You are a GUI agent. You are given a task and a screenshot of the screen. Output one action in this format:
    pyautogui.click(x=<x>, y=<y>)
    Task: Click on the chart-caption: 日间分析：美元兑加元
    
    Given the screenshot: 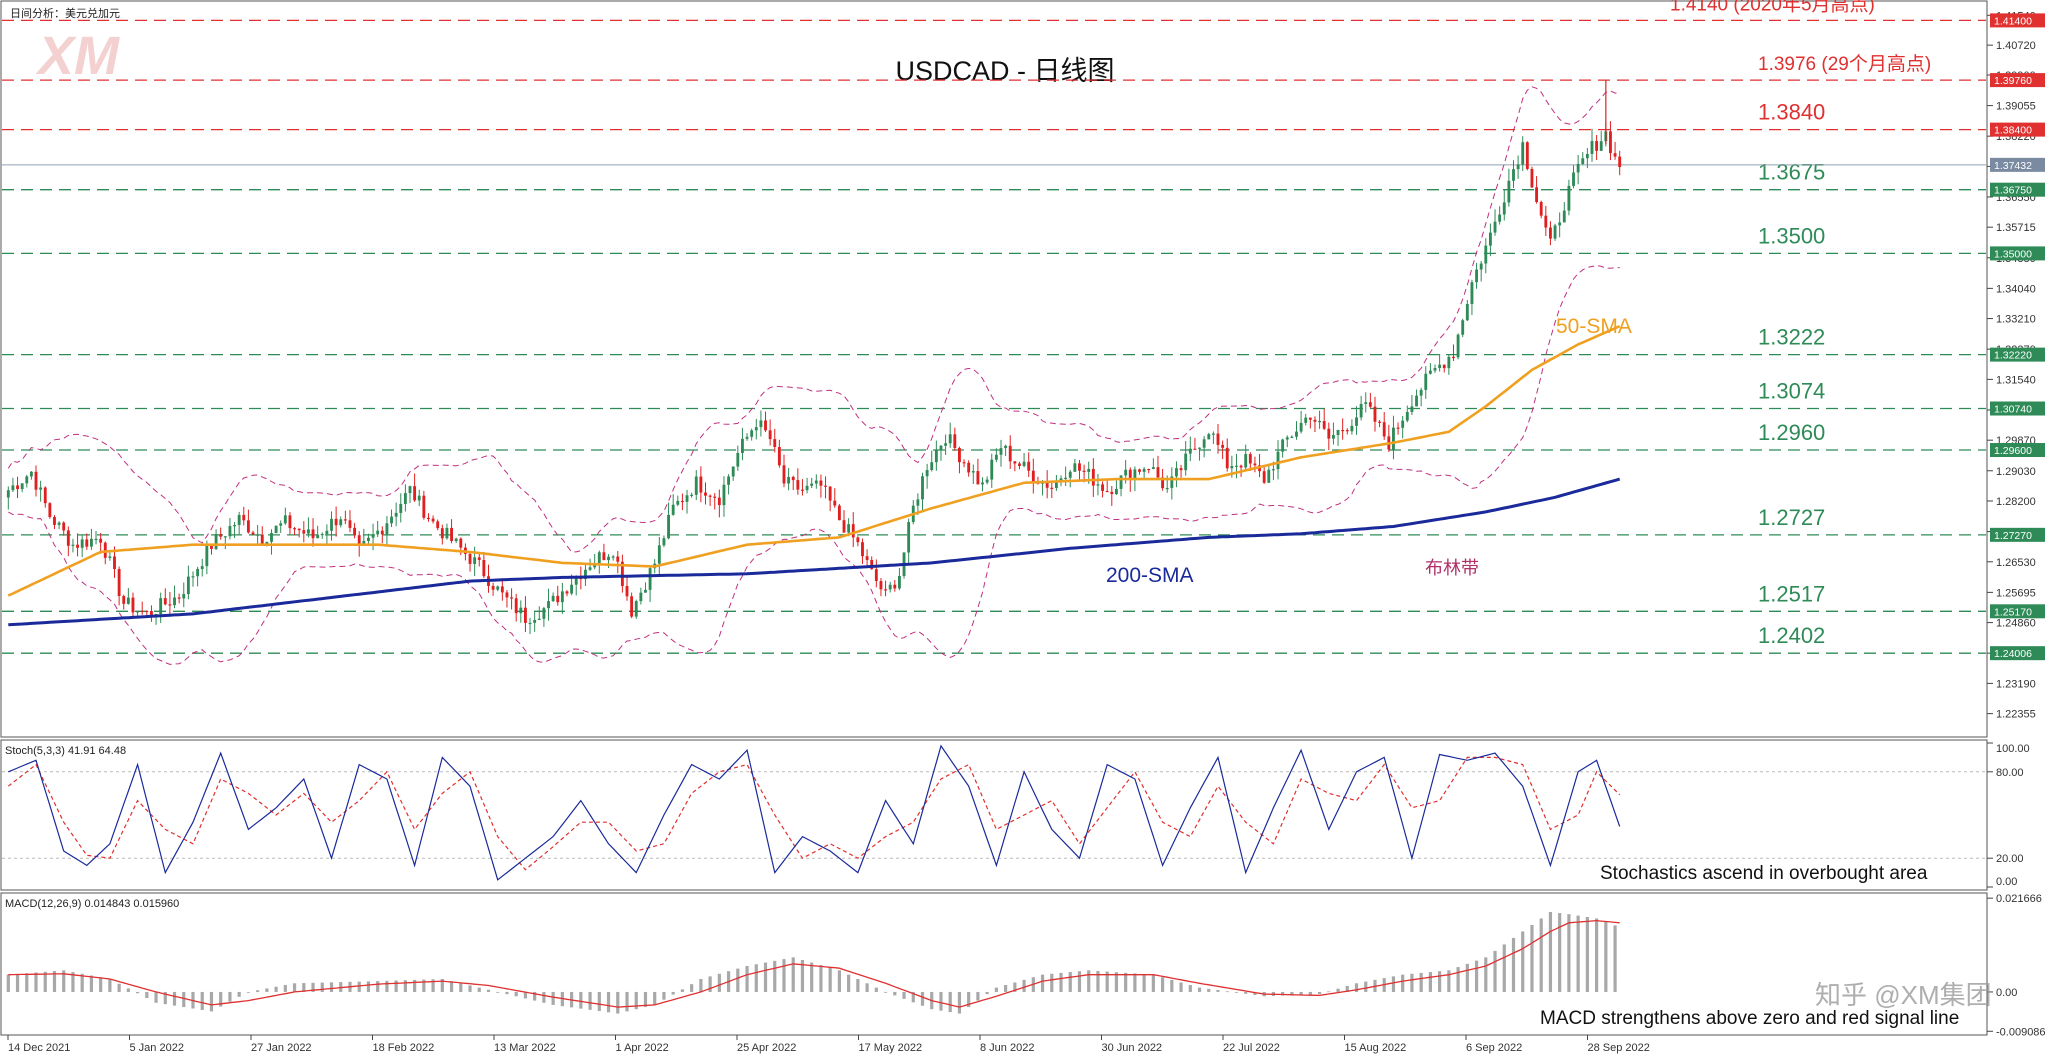 What is the action you would take?
    pyautogui.click(x=65, y=13)
    